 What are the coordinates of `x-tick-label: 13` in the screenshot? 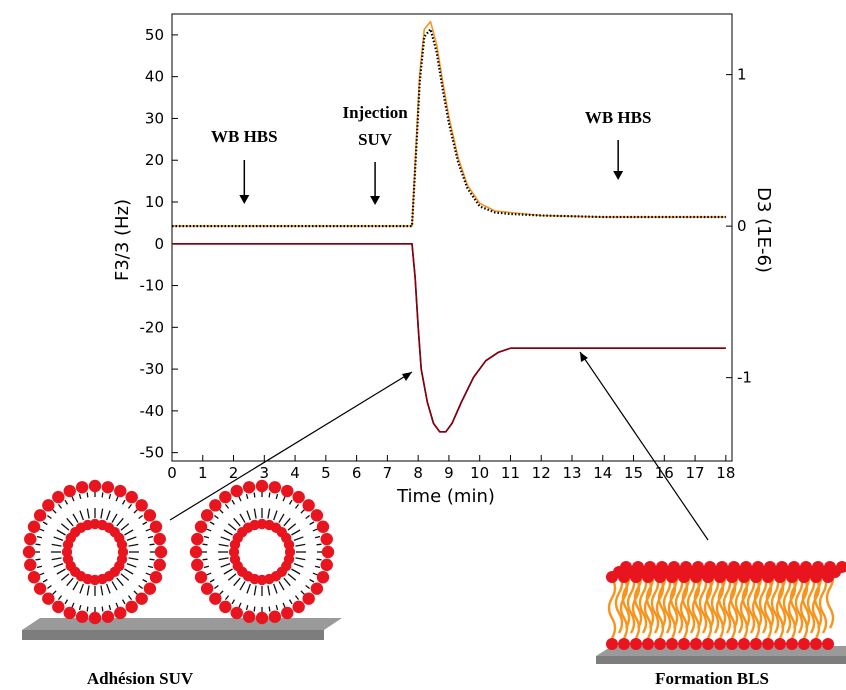 It's located at (571, 473).